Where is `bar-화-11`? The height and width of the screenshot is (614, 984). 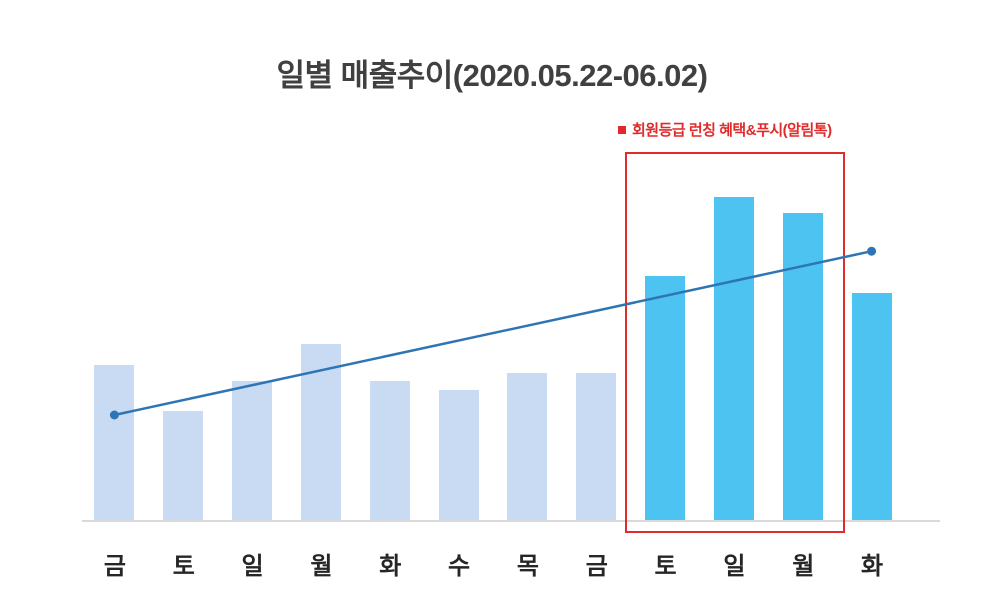 bar-화-11 is located at coordinates (871, 406).